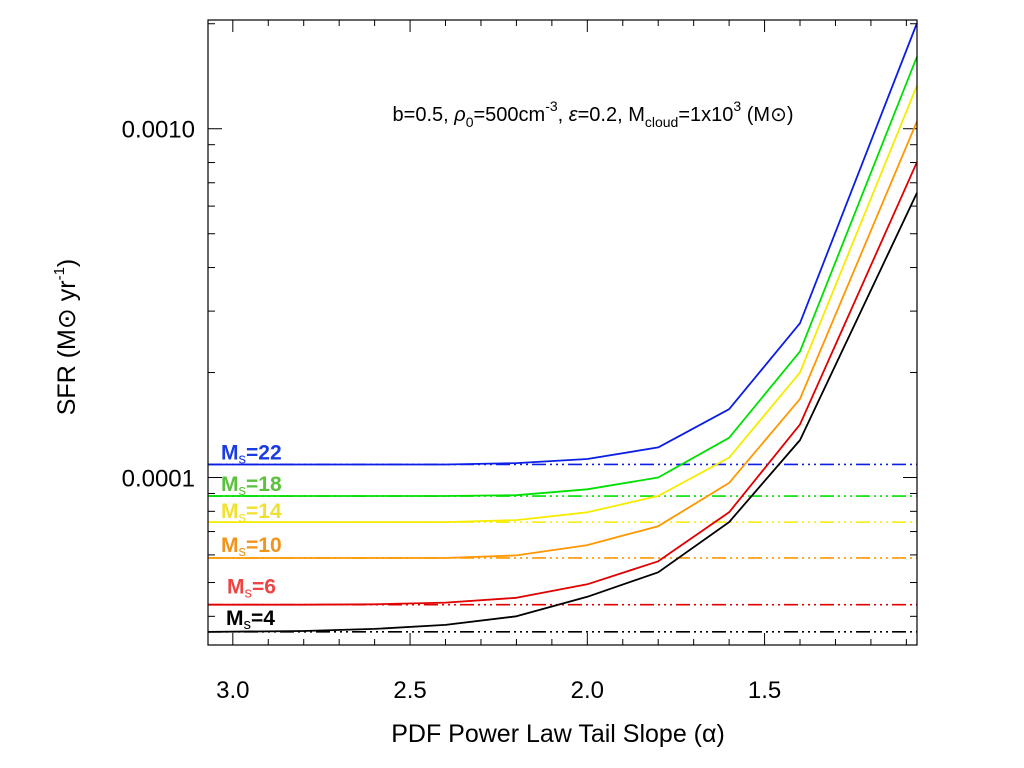  I want to click on y-axis-title: SFR (M⊙ yr-1), so click(66, 337).